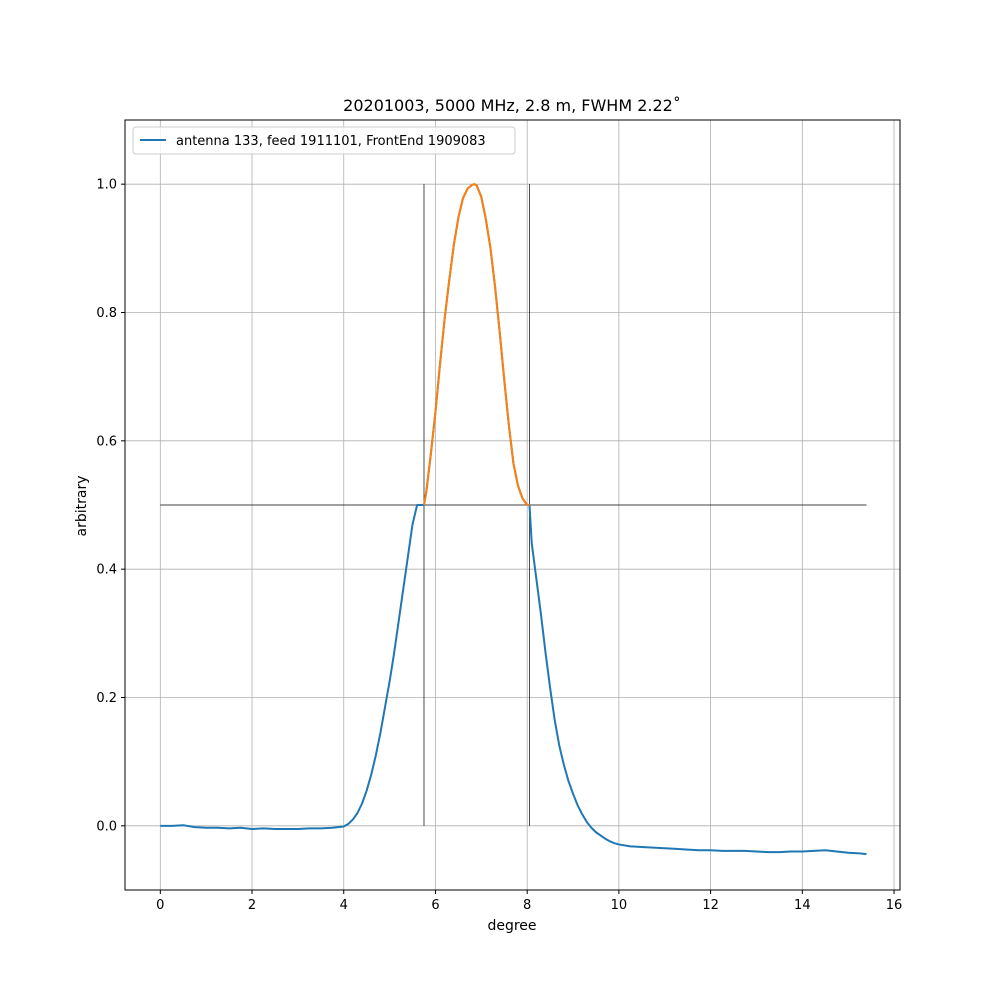 This screenshot has width=1000, height=1000. Describe the element at coordinates (527, 905) in the screenshot. I see `x-tick-label: 8` at that location.